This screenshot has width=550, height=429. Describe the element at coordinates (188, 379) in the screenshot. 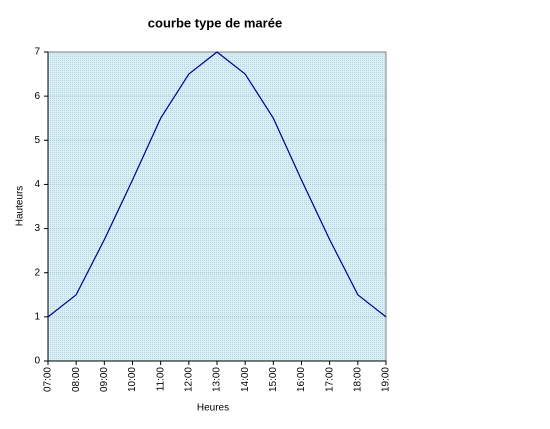

I see `x-tick-label: 12:00` at that location.